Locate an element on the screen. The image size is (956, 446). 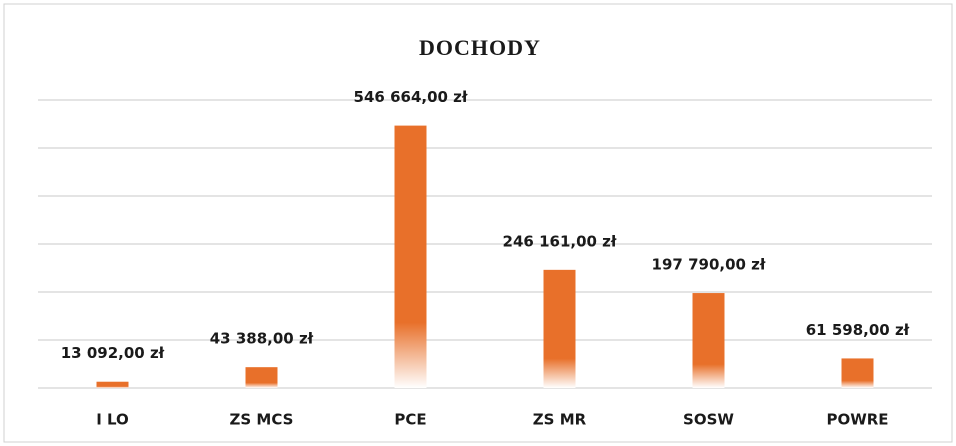
value-label: 43 388,00 zł is located at coordinates (262, 339).